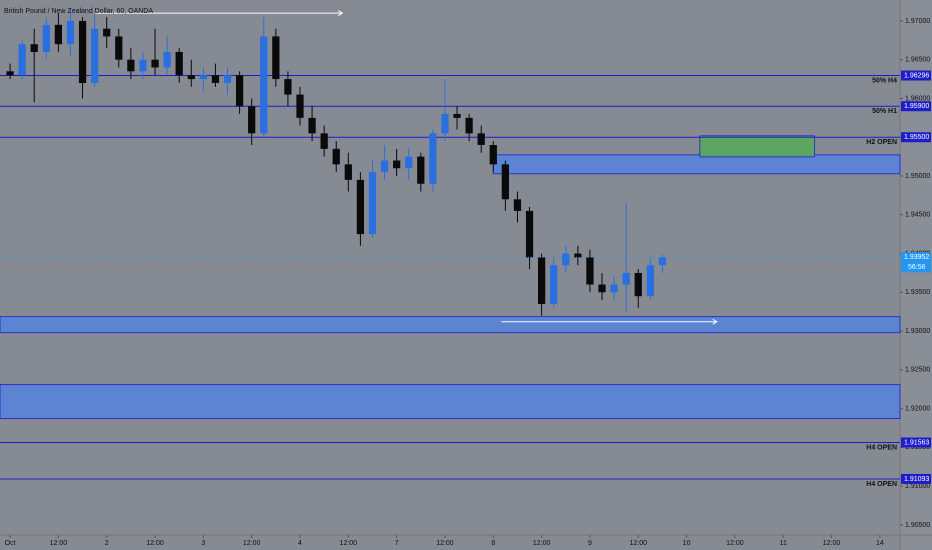  What do you see at coordinates (917, 525) in the screenshot?
I see `y-tick-label: 1.90500` at bounding box center [917, 525].